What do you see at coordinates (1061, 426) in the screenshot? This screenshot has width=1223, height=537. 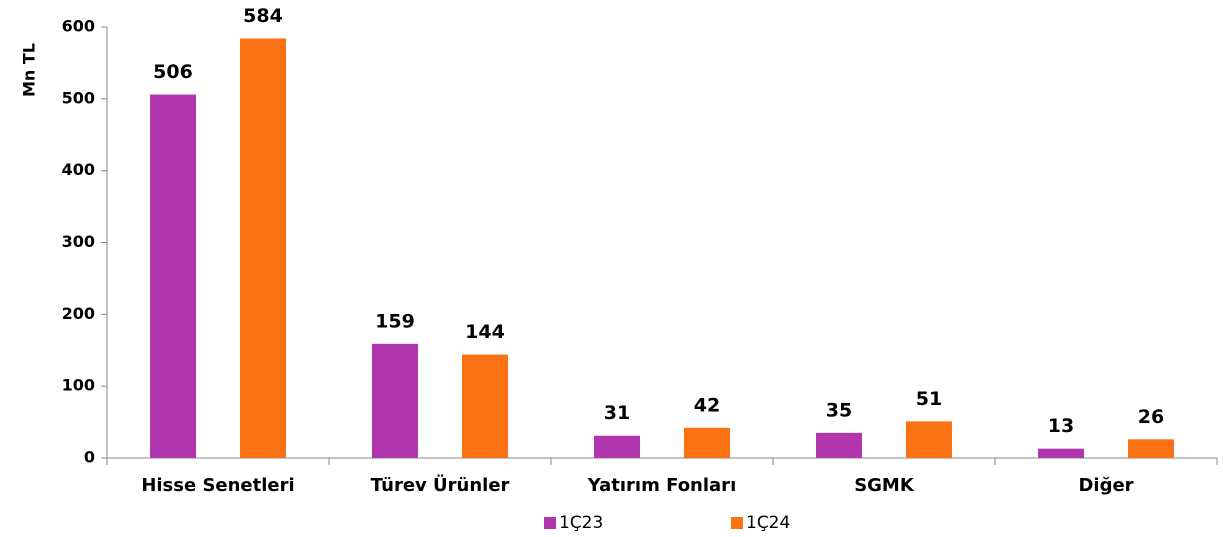 I see `data-label: 13` at bounding box center [1061, 426].